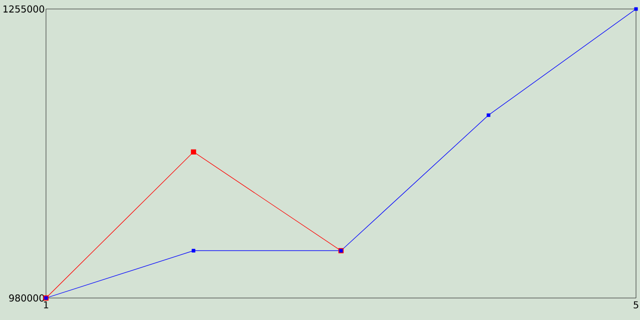 The width and height of the screenshot is (640, 320). Describe the element at coordinates (46, 304) in the screenshot. I see `x-tick-label: 1` at that location.